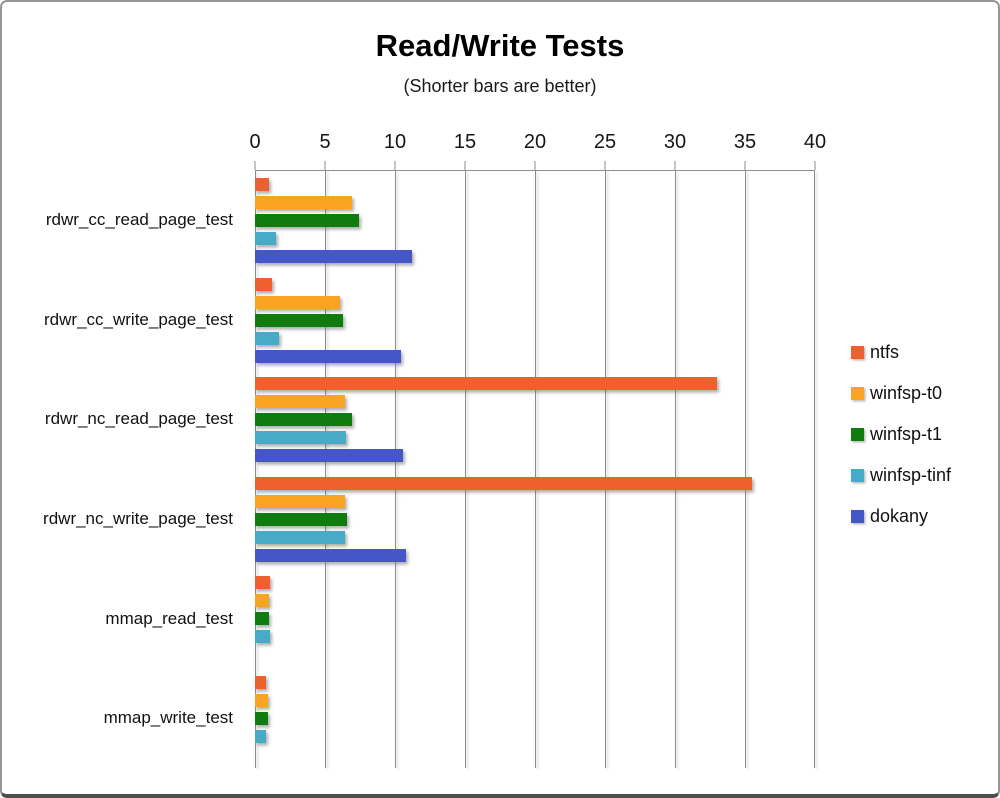 The height and width of the screenshot is (798, 1000). What do you see at coordinates (169, 618) in the screenshot?
I see `category-label: mmap_read_test` at bounding box center [169, 618].